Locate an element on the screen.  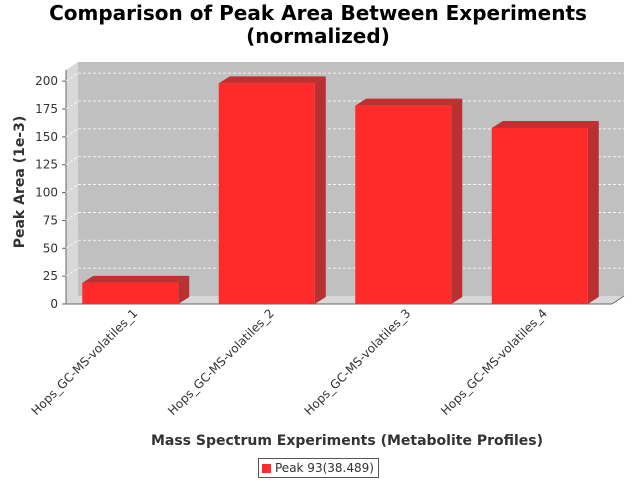
floor-edge is located at coordinates (618, 300).